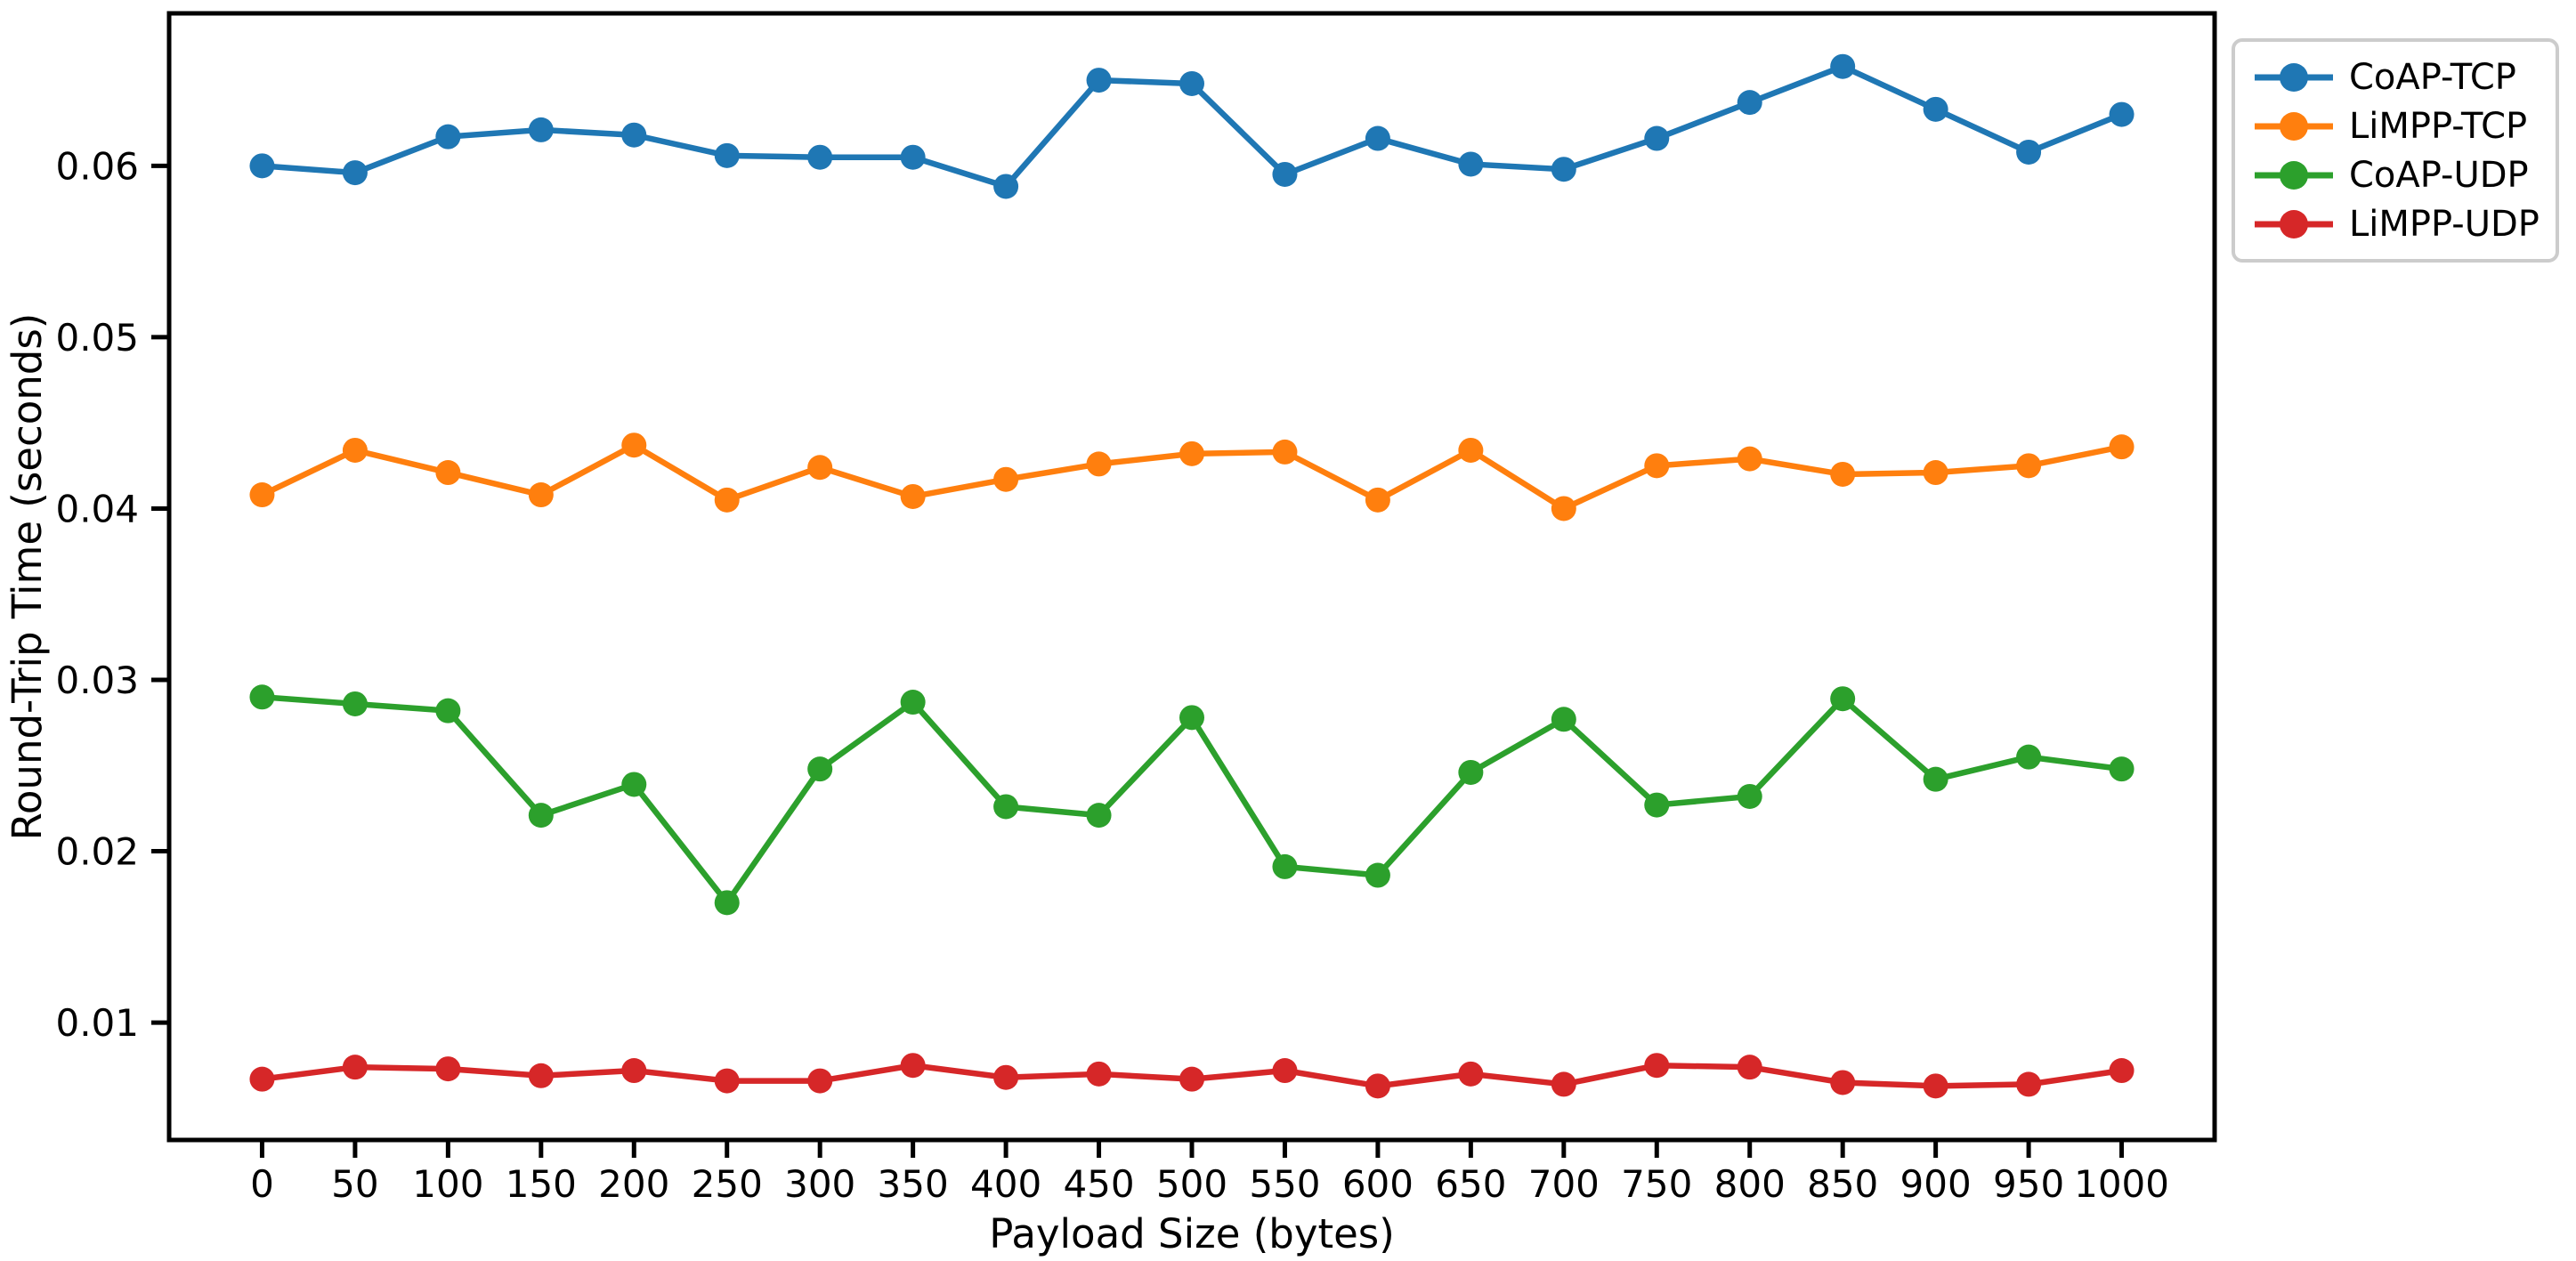 This screenshot has width=2576, height=1261. What do you see at coordinates (2122, 1184) in the screenshot?
I see `x-tick-label: 1000` at bounding box center [2122, 1184].